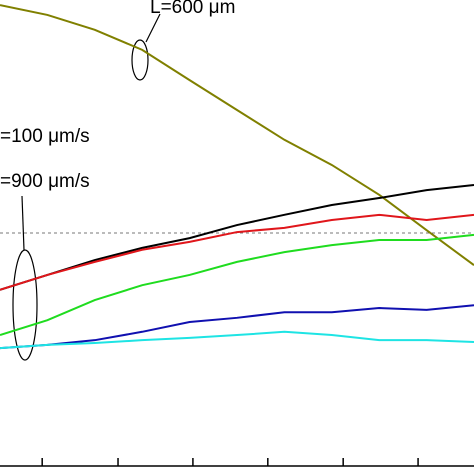 The image size is (474, 474). What do you see at coordinates (45, 136) in the screenshot?
I see `annotation: =100 μm/s` at bounding box center [45, 136].